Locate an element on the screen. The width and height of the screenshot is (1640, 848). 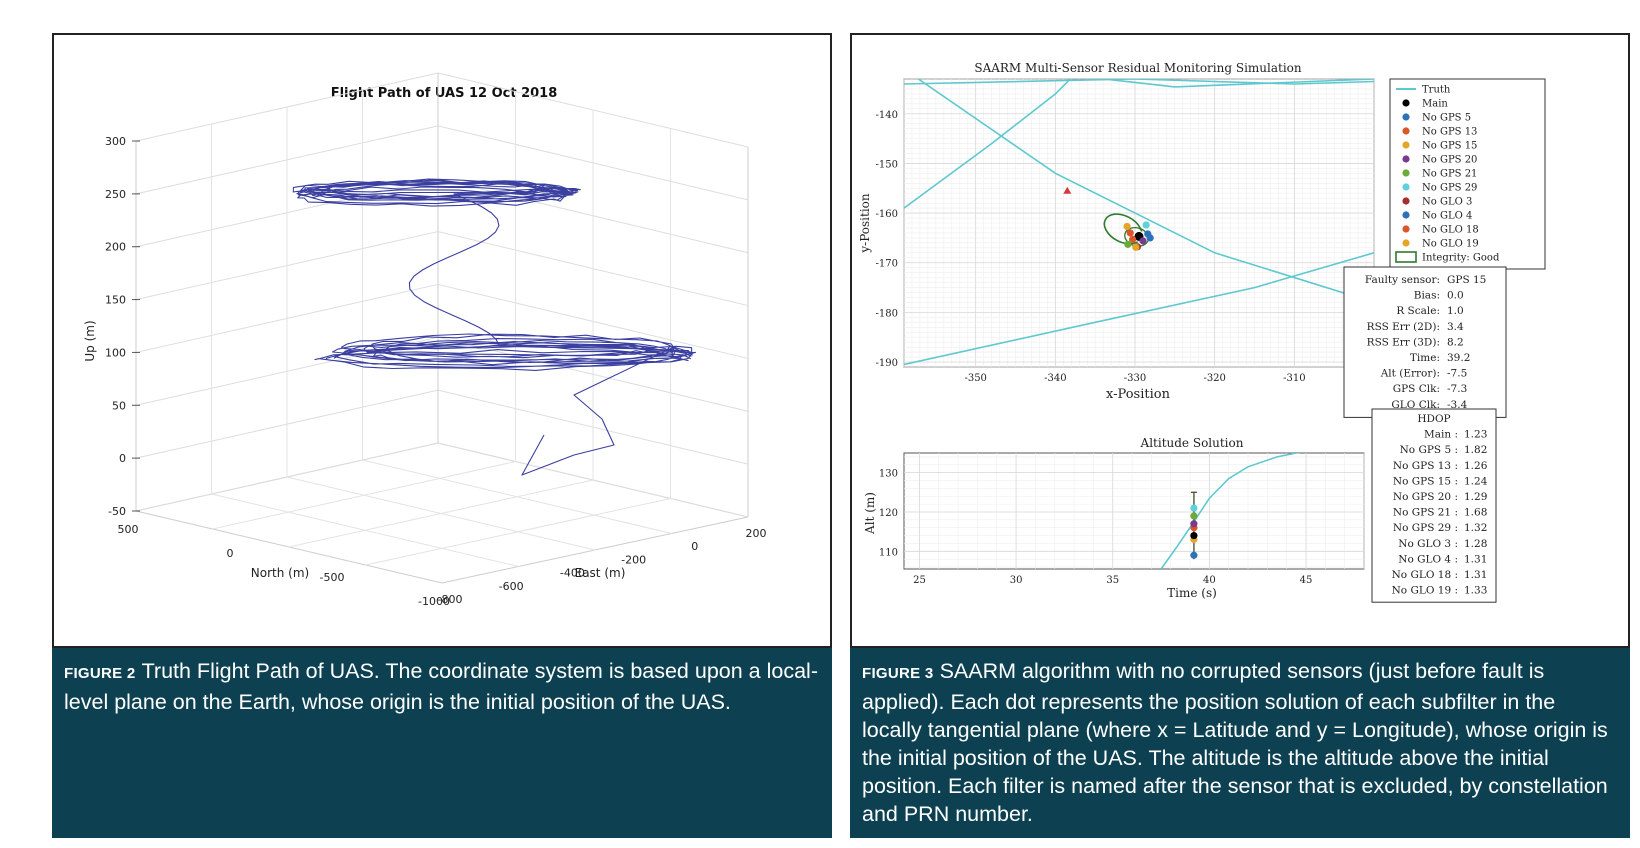
y-tick-label: -190 is located at coordinates (887, 363).